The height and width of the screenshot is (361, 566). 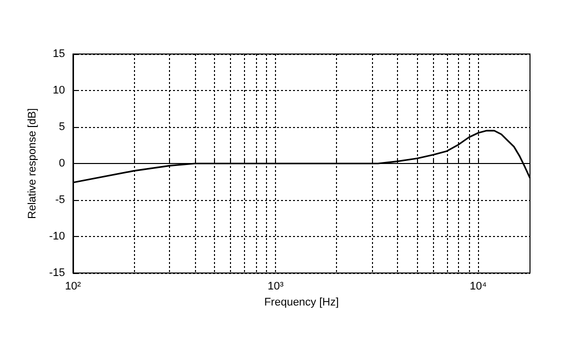 I want to click on x-tick-label: 10⁴, so click(x=479, y=286).